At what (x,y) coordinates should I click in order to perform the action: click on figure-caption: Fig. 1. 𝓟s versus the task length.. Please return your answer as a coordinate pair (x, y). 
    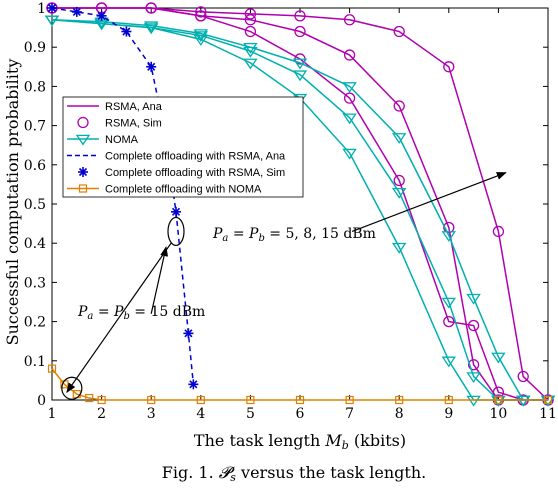
    Looking at the image, I should click on (294, 473).